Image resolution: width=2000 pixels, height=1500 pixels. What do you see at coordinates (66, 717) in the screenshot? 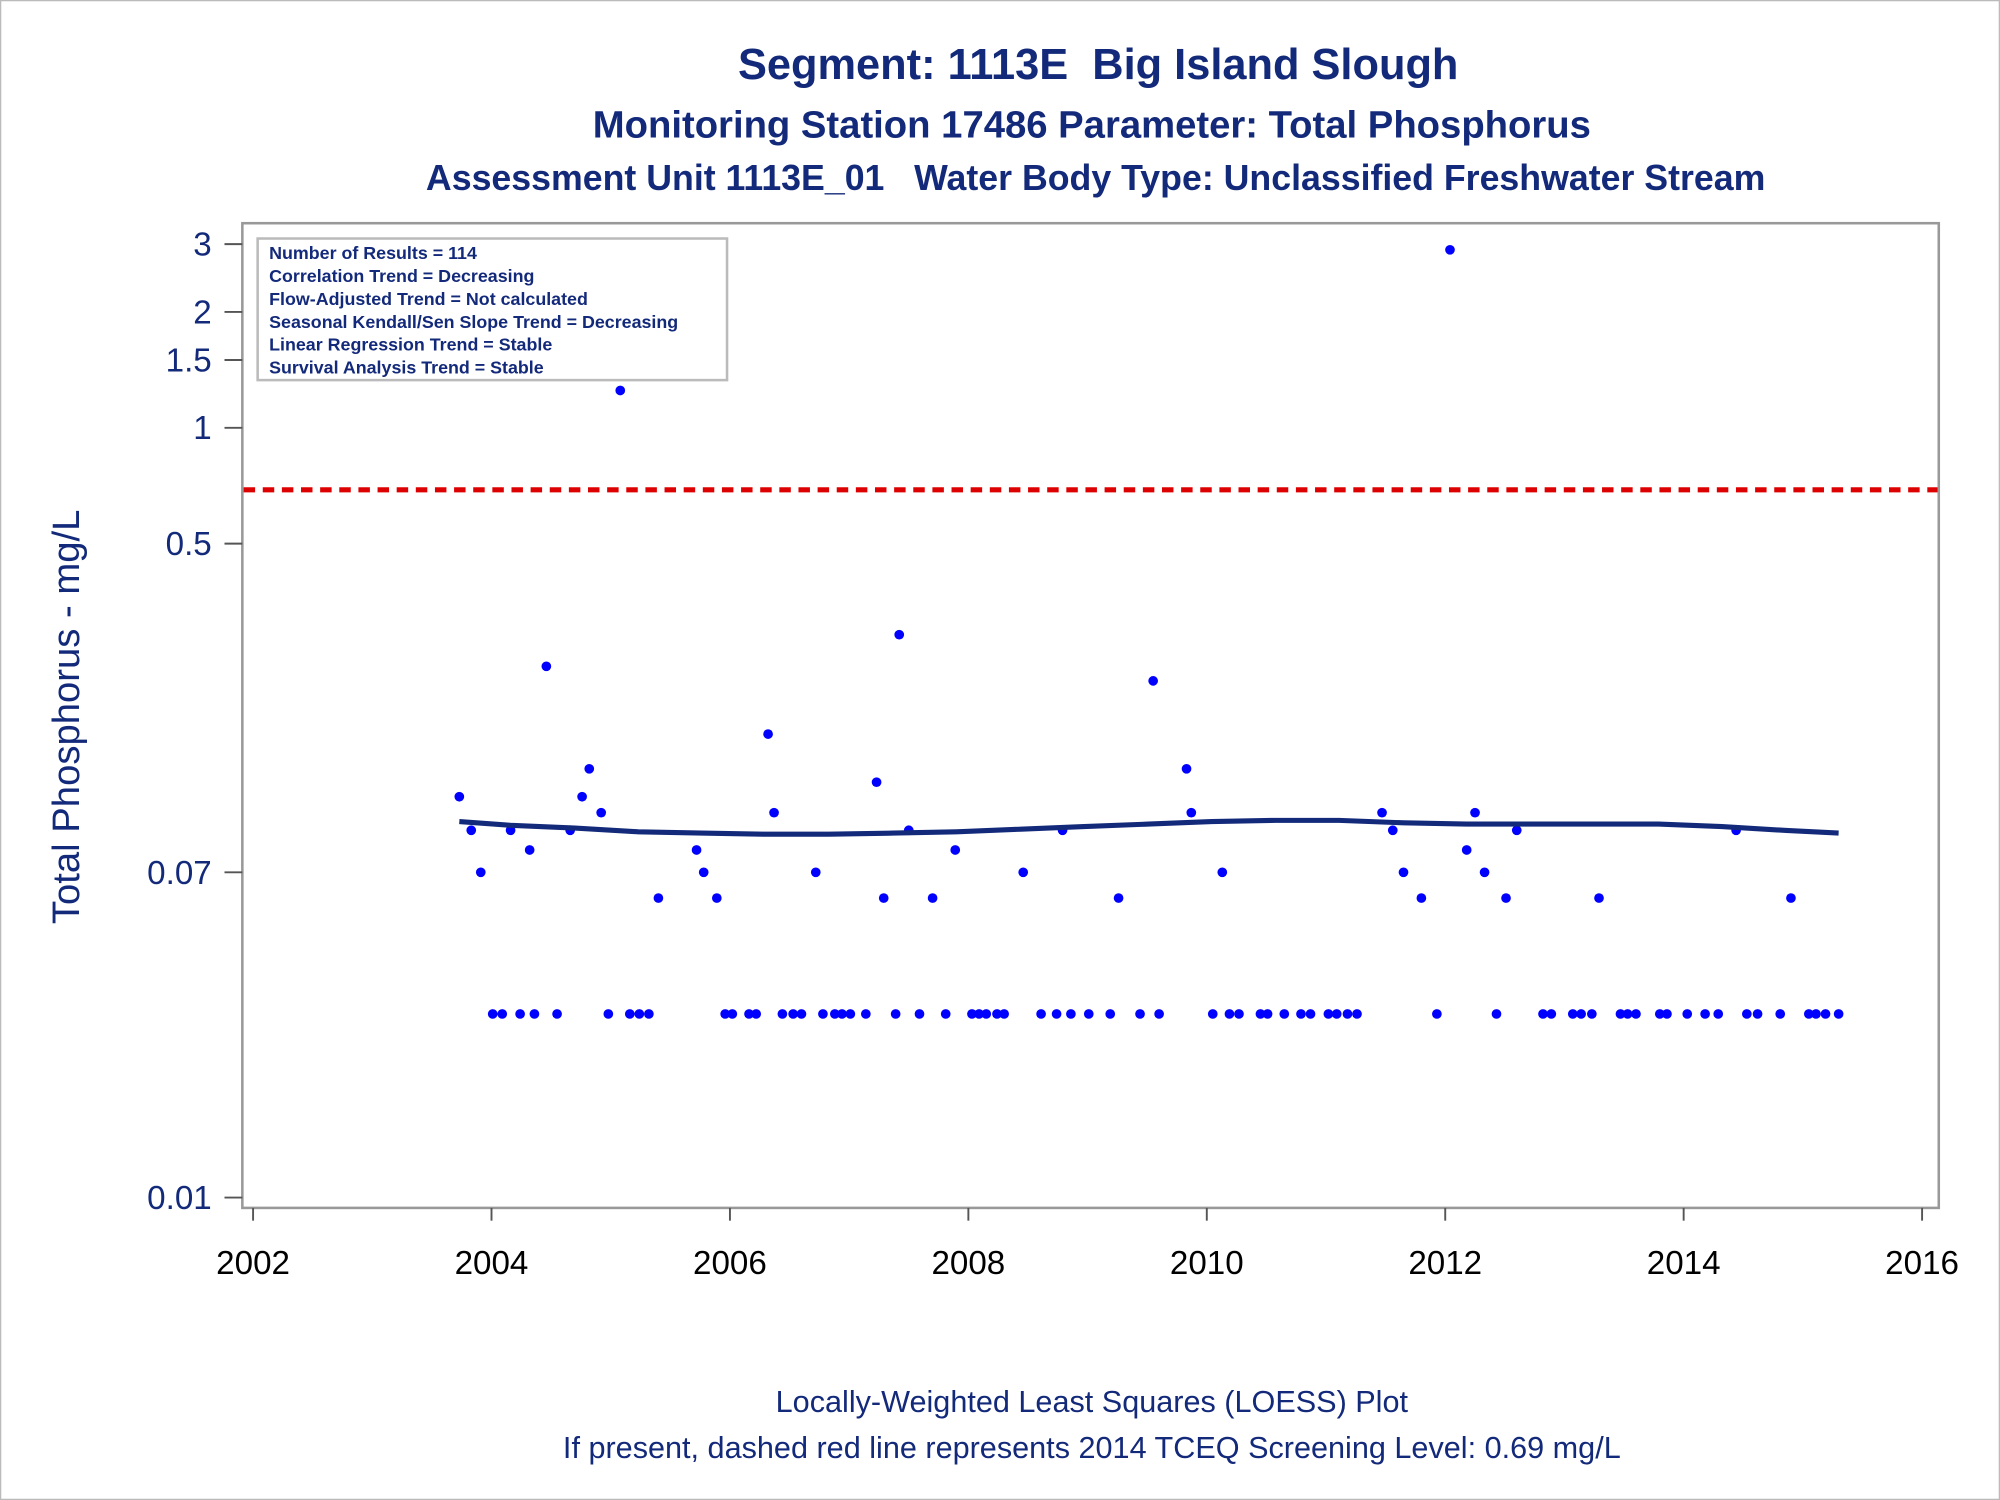
I see `y-axis-label: Total Phosphorus - mg/L` at bounding box center [66, 717].